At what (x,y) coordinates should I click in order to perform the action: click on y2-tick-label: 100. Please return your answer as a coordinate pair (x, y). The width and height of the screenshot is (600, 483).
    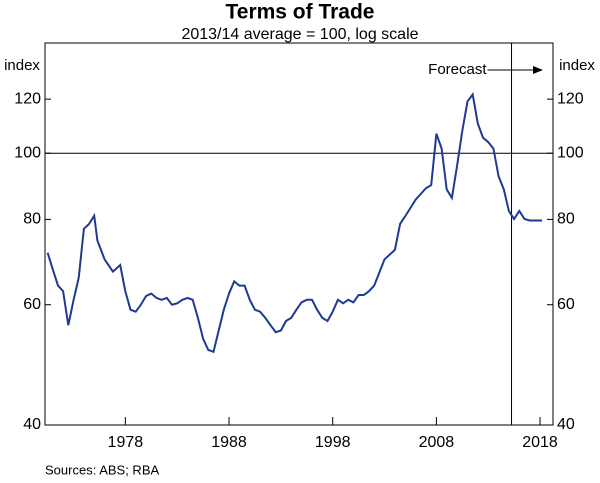
    Looking at the image, I should click on (570, 152).